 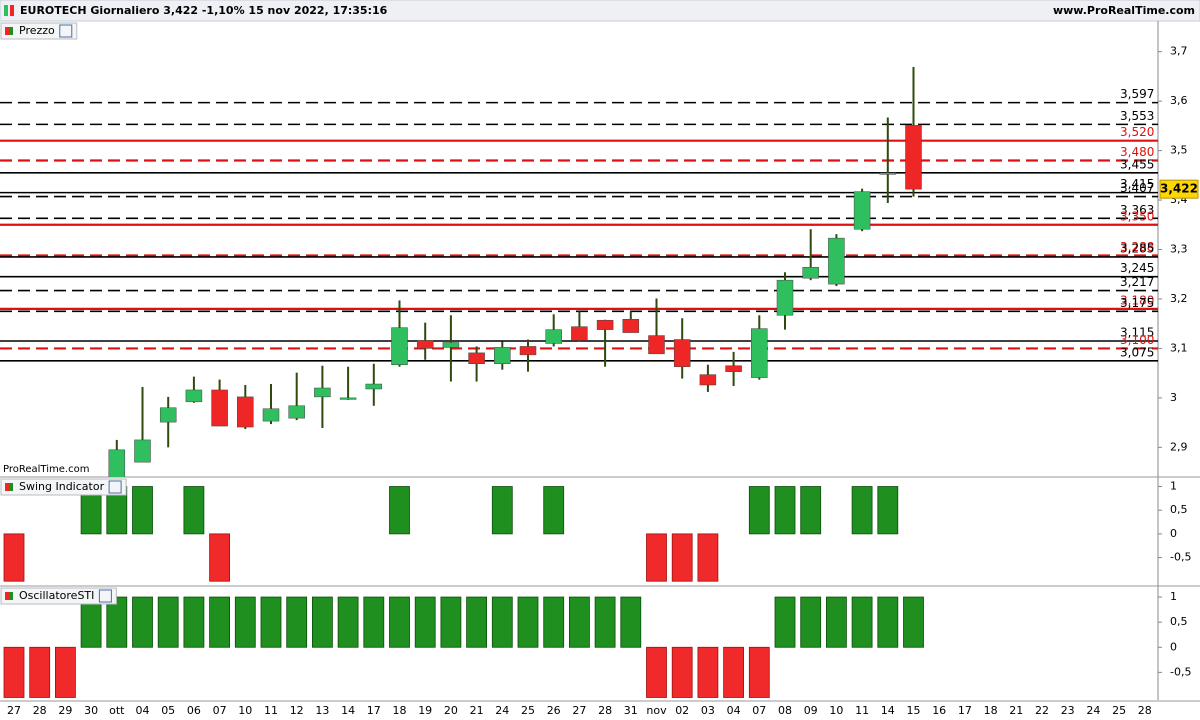 What do you see at coordinates (1124, 10) in the screenshot?
I see `site-link: www.ProRealTime.com` at bounding box center [1124, 10].